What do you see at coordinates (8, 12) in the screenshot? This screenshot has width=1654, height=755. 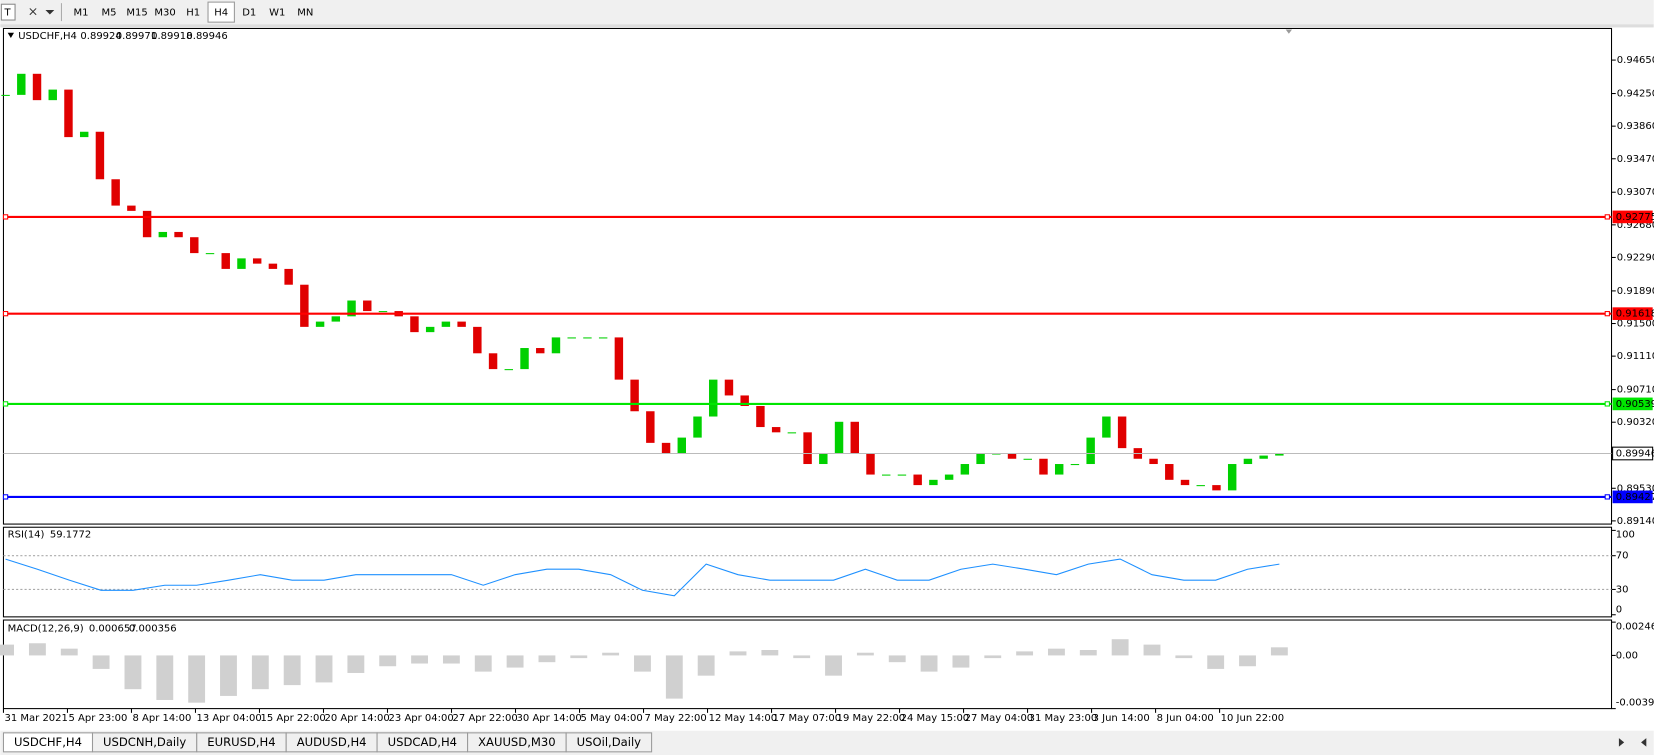 I see `text-tool` at bounding box center [8, 12].